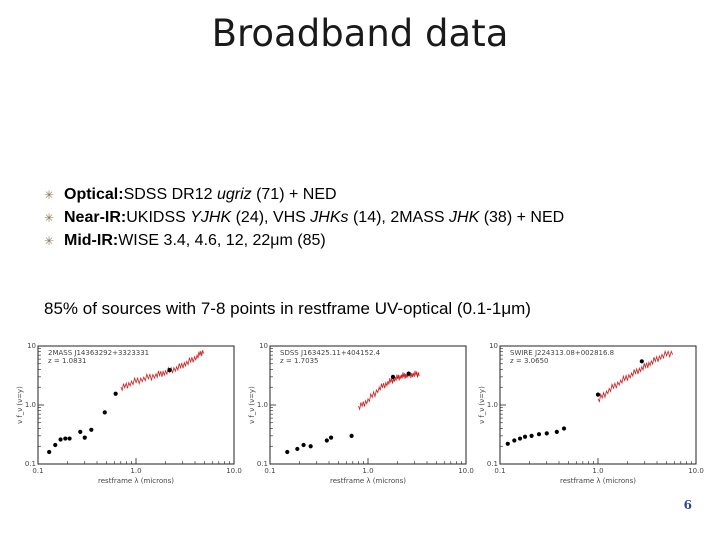 This screenshot has height=540, width=720. I want to click on bullet-label: Optical:, so click(94, 194).